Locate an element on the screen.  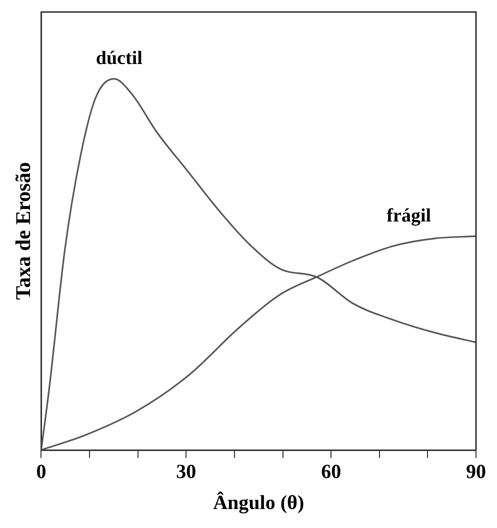
x-tick-label: 90 is located at coordinates (476, 472).